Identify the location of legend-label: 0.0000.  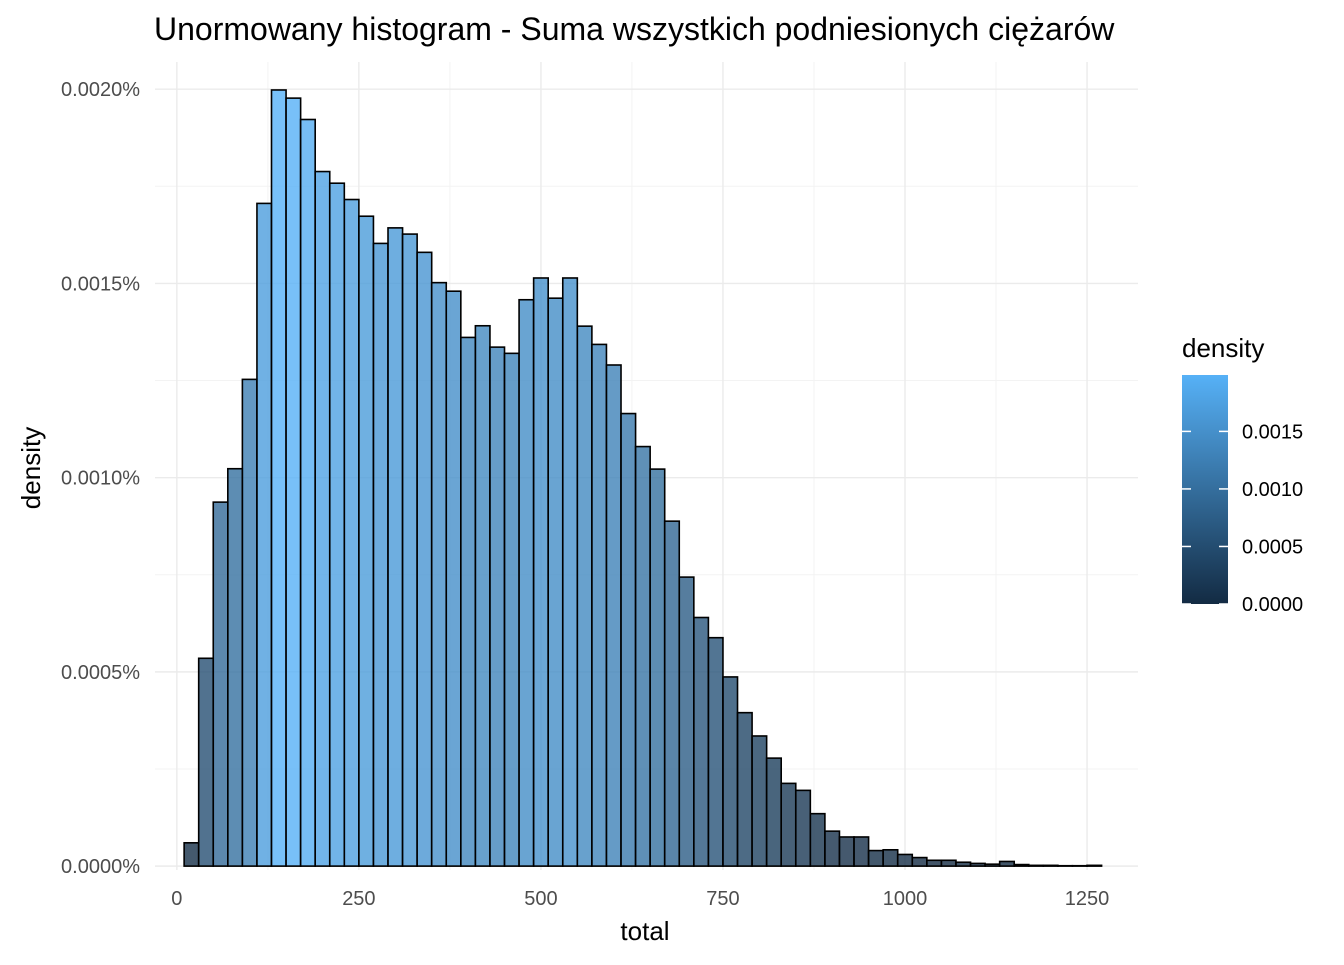
(1272, 605).